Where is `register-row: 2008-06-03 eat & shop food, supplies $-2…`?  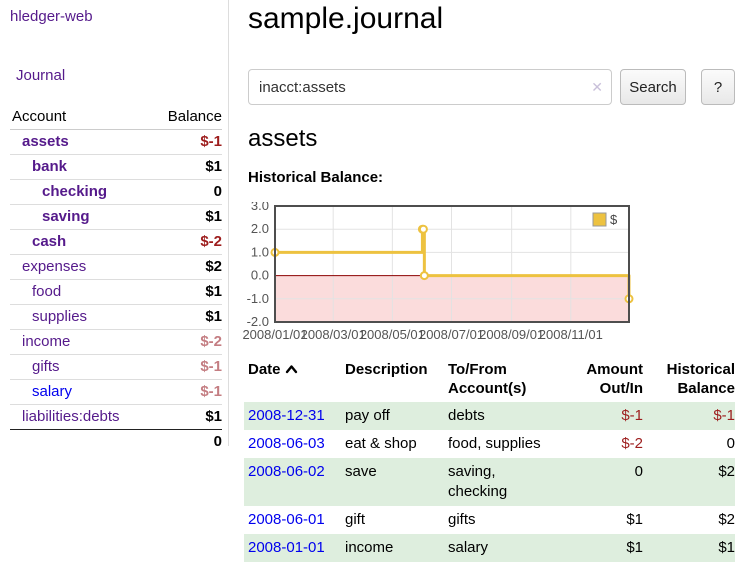 register-row: 2008-06-03 eat & shop food, supplies $-2… is located at coordinates (489, 444).